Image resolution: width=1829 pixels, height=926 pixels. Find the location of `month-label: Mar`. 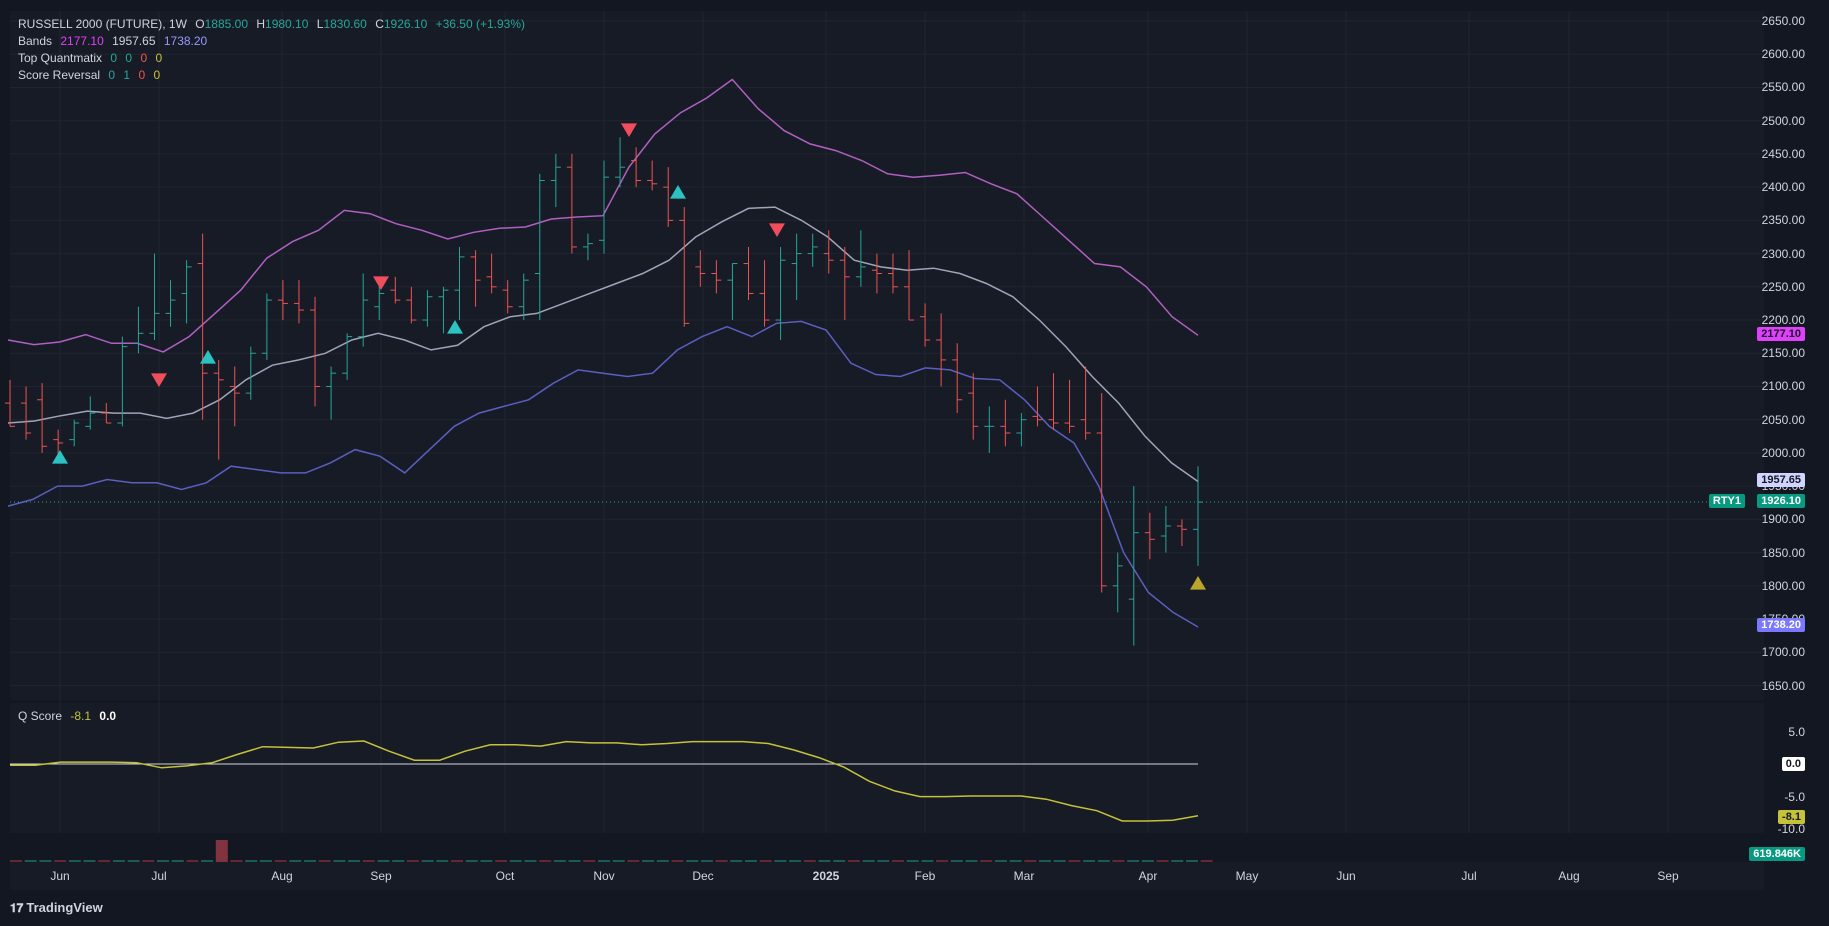

month-label: Mar is located at coordinates (1024, 876).